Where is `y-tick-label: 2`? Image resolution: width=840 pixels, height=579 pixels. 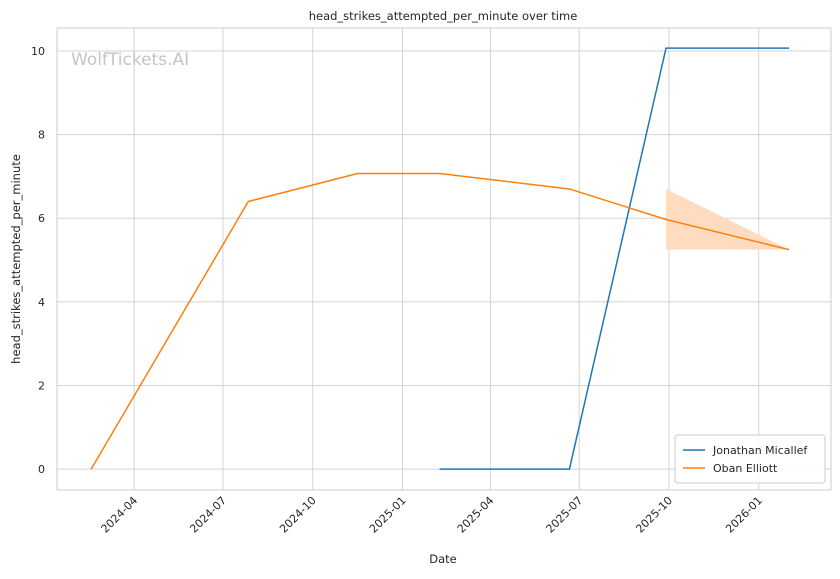
y-tick-label: 2 is located at coordinates (41, 385).